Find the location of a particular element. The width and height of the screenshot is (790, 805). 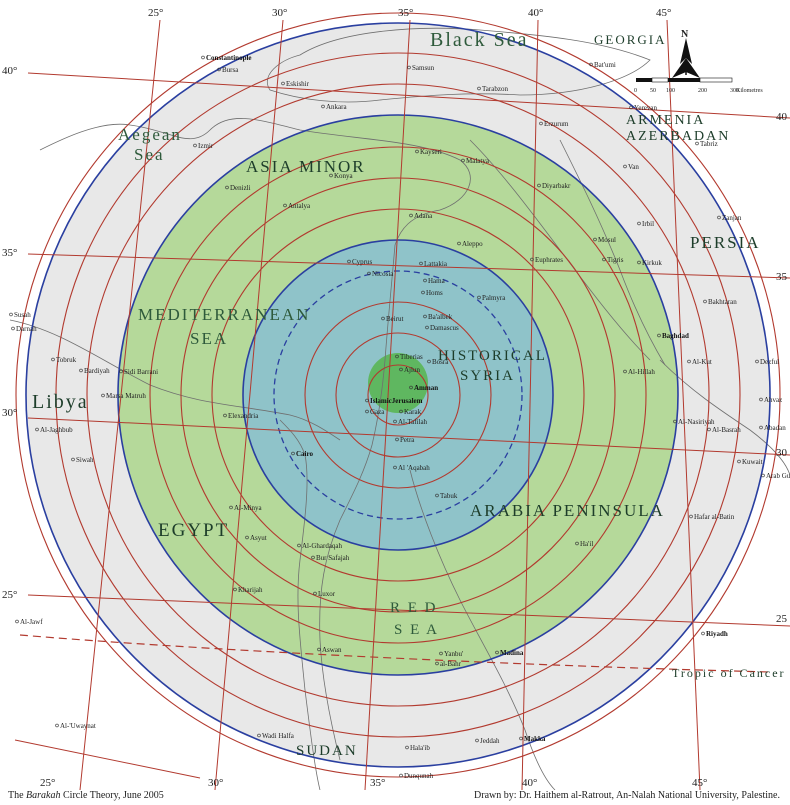

region-label-egypt: EGYPT is located at coordinates (193, 530).